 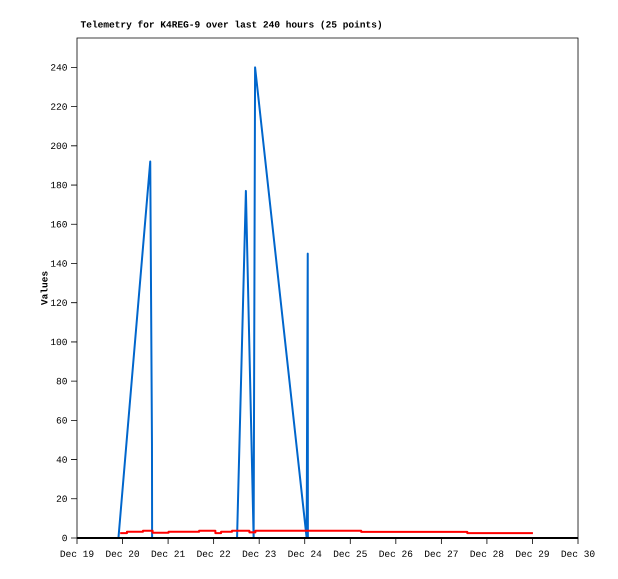 What do you see at coordinates (532, 553) in the screenshot?
I see `x-tick-label: Dec 29` at bounding box center [532, 553].